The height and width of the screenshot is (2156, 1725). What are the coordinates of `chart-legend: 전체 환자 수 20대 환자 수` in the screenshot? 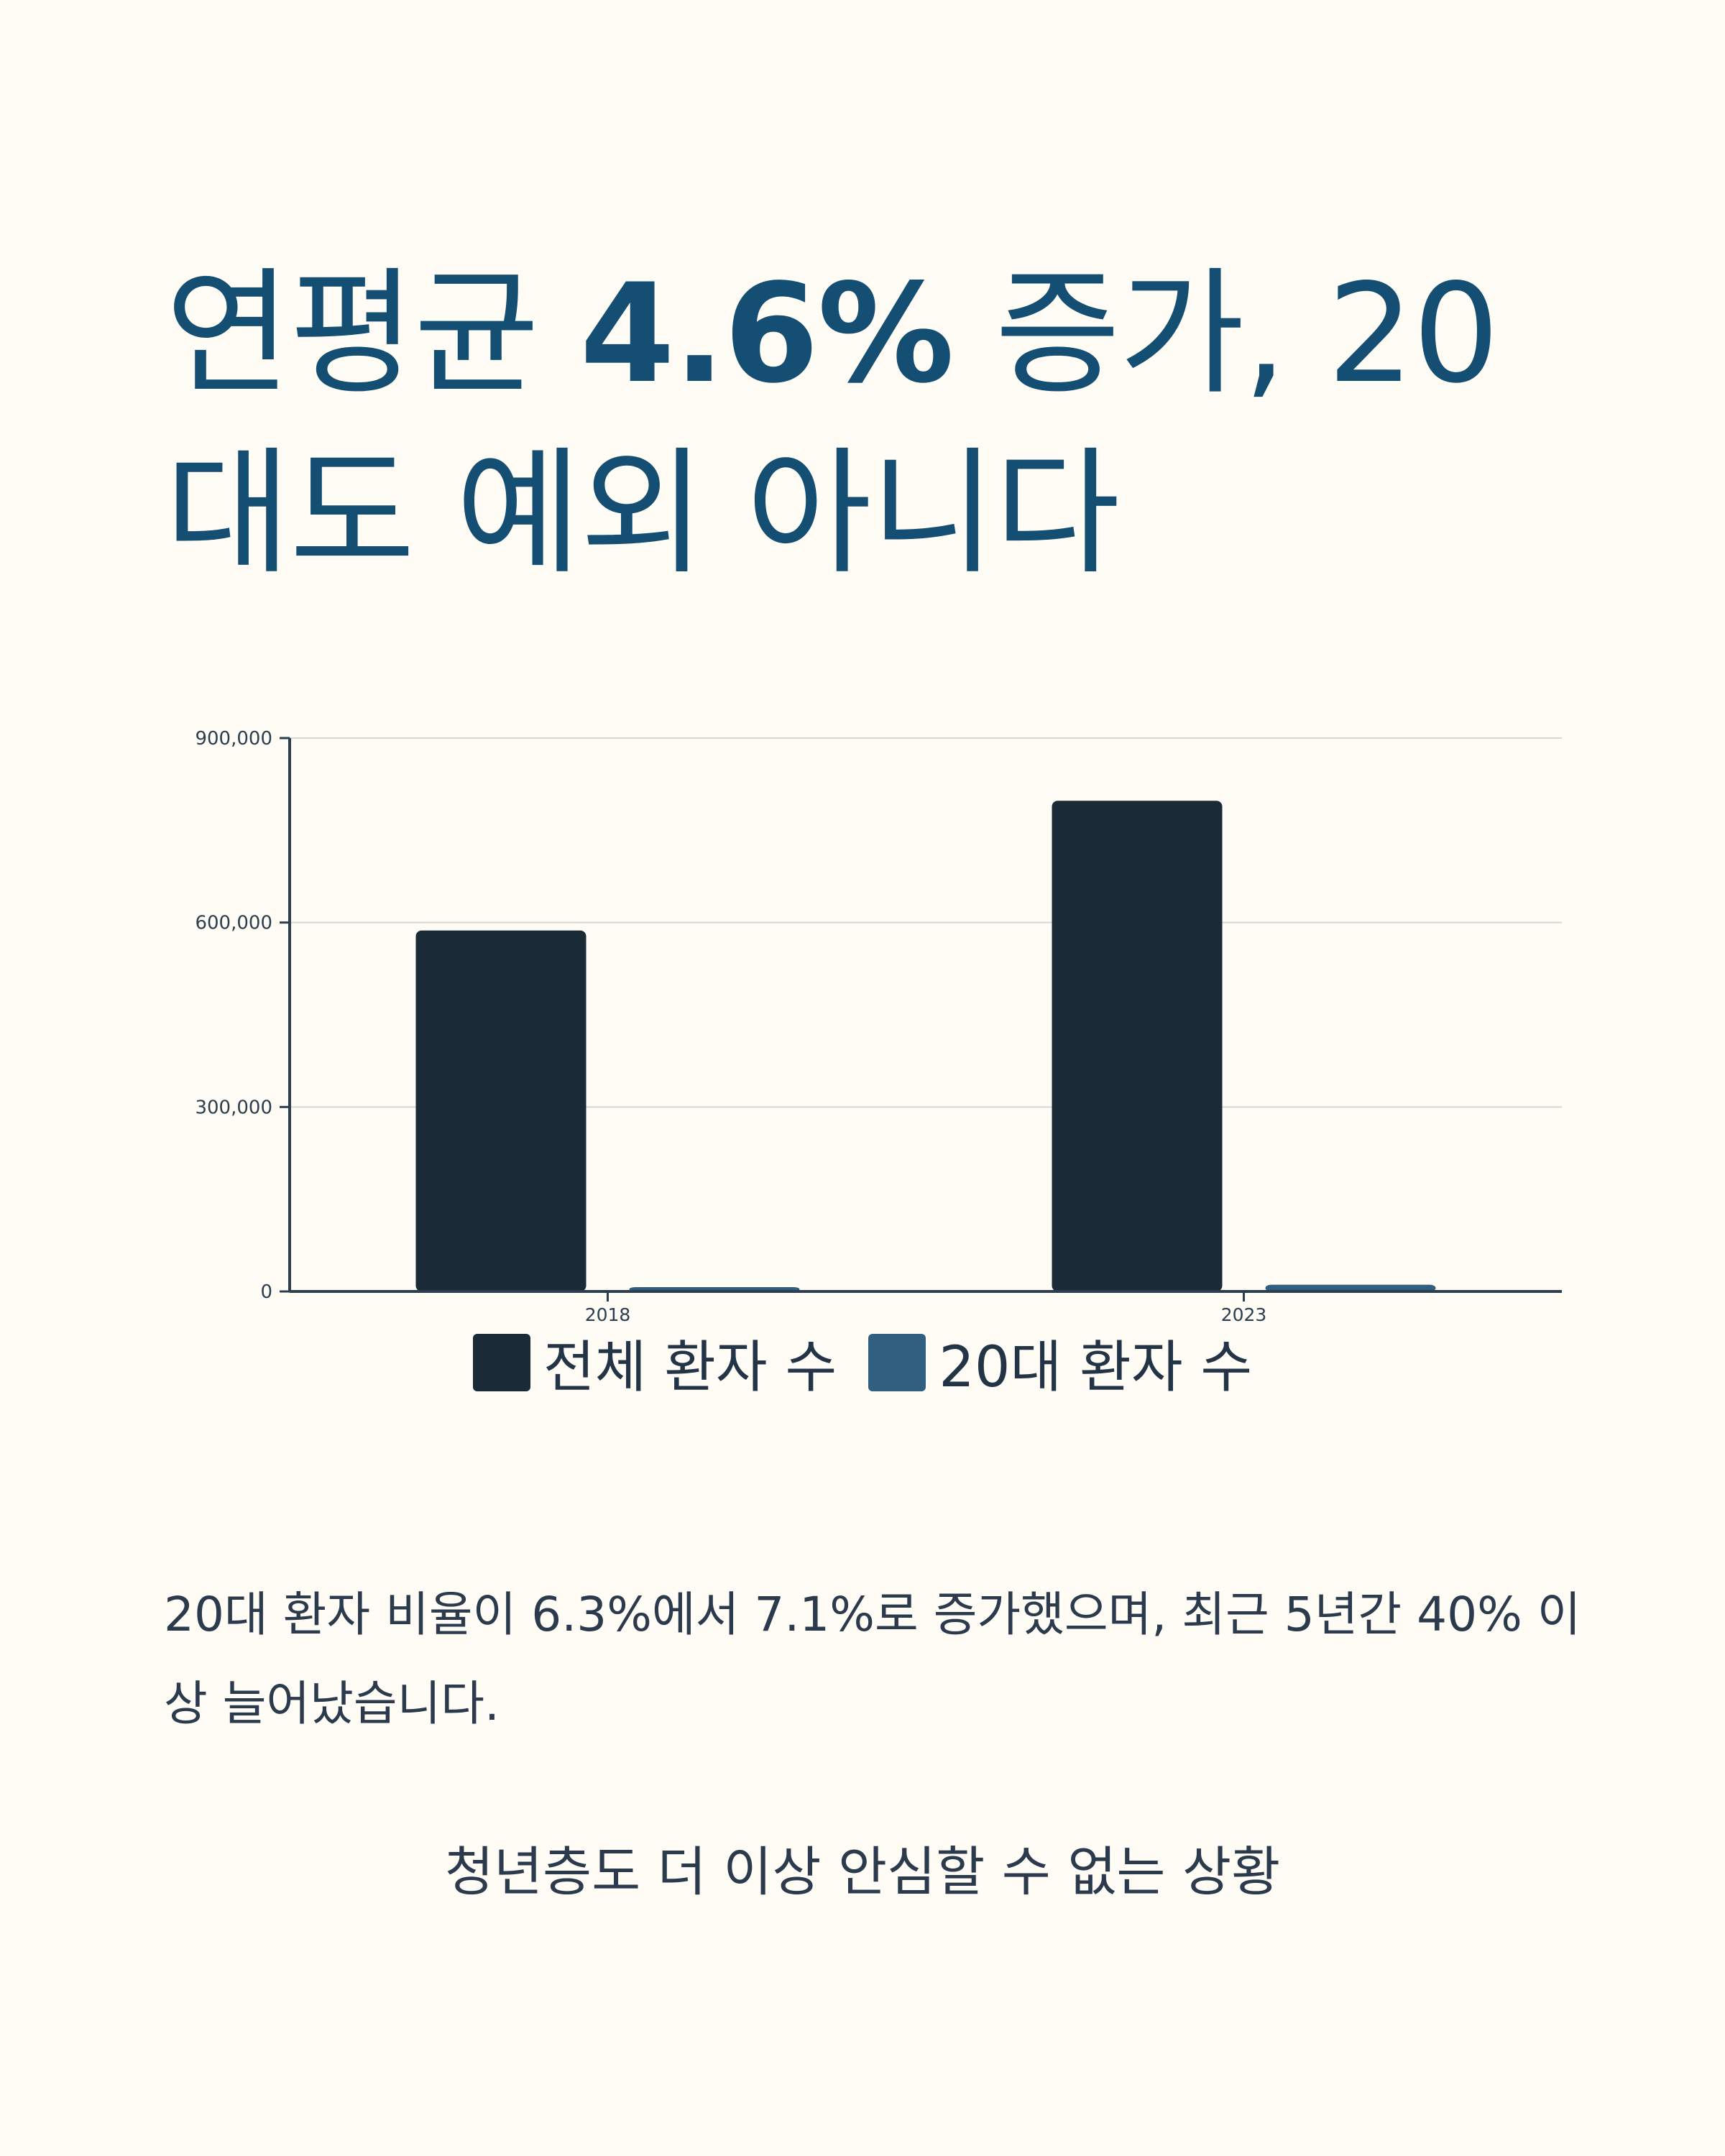 It's located at (862, 1362).